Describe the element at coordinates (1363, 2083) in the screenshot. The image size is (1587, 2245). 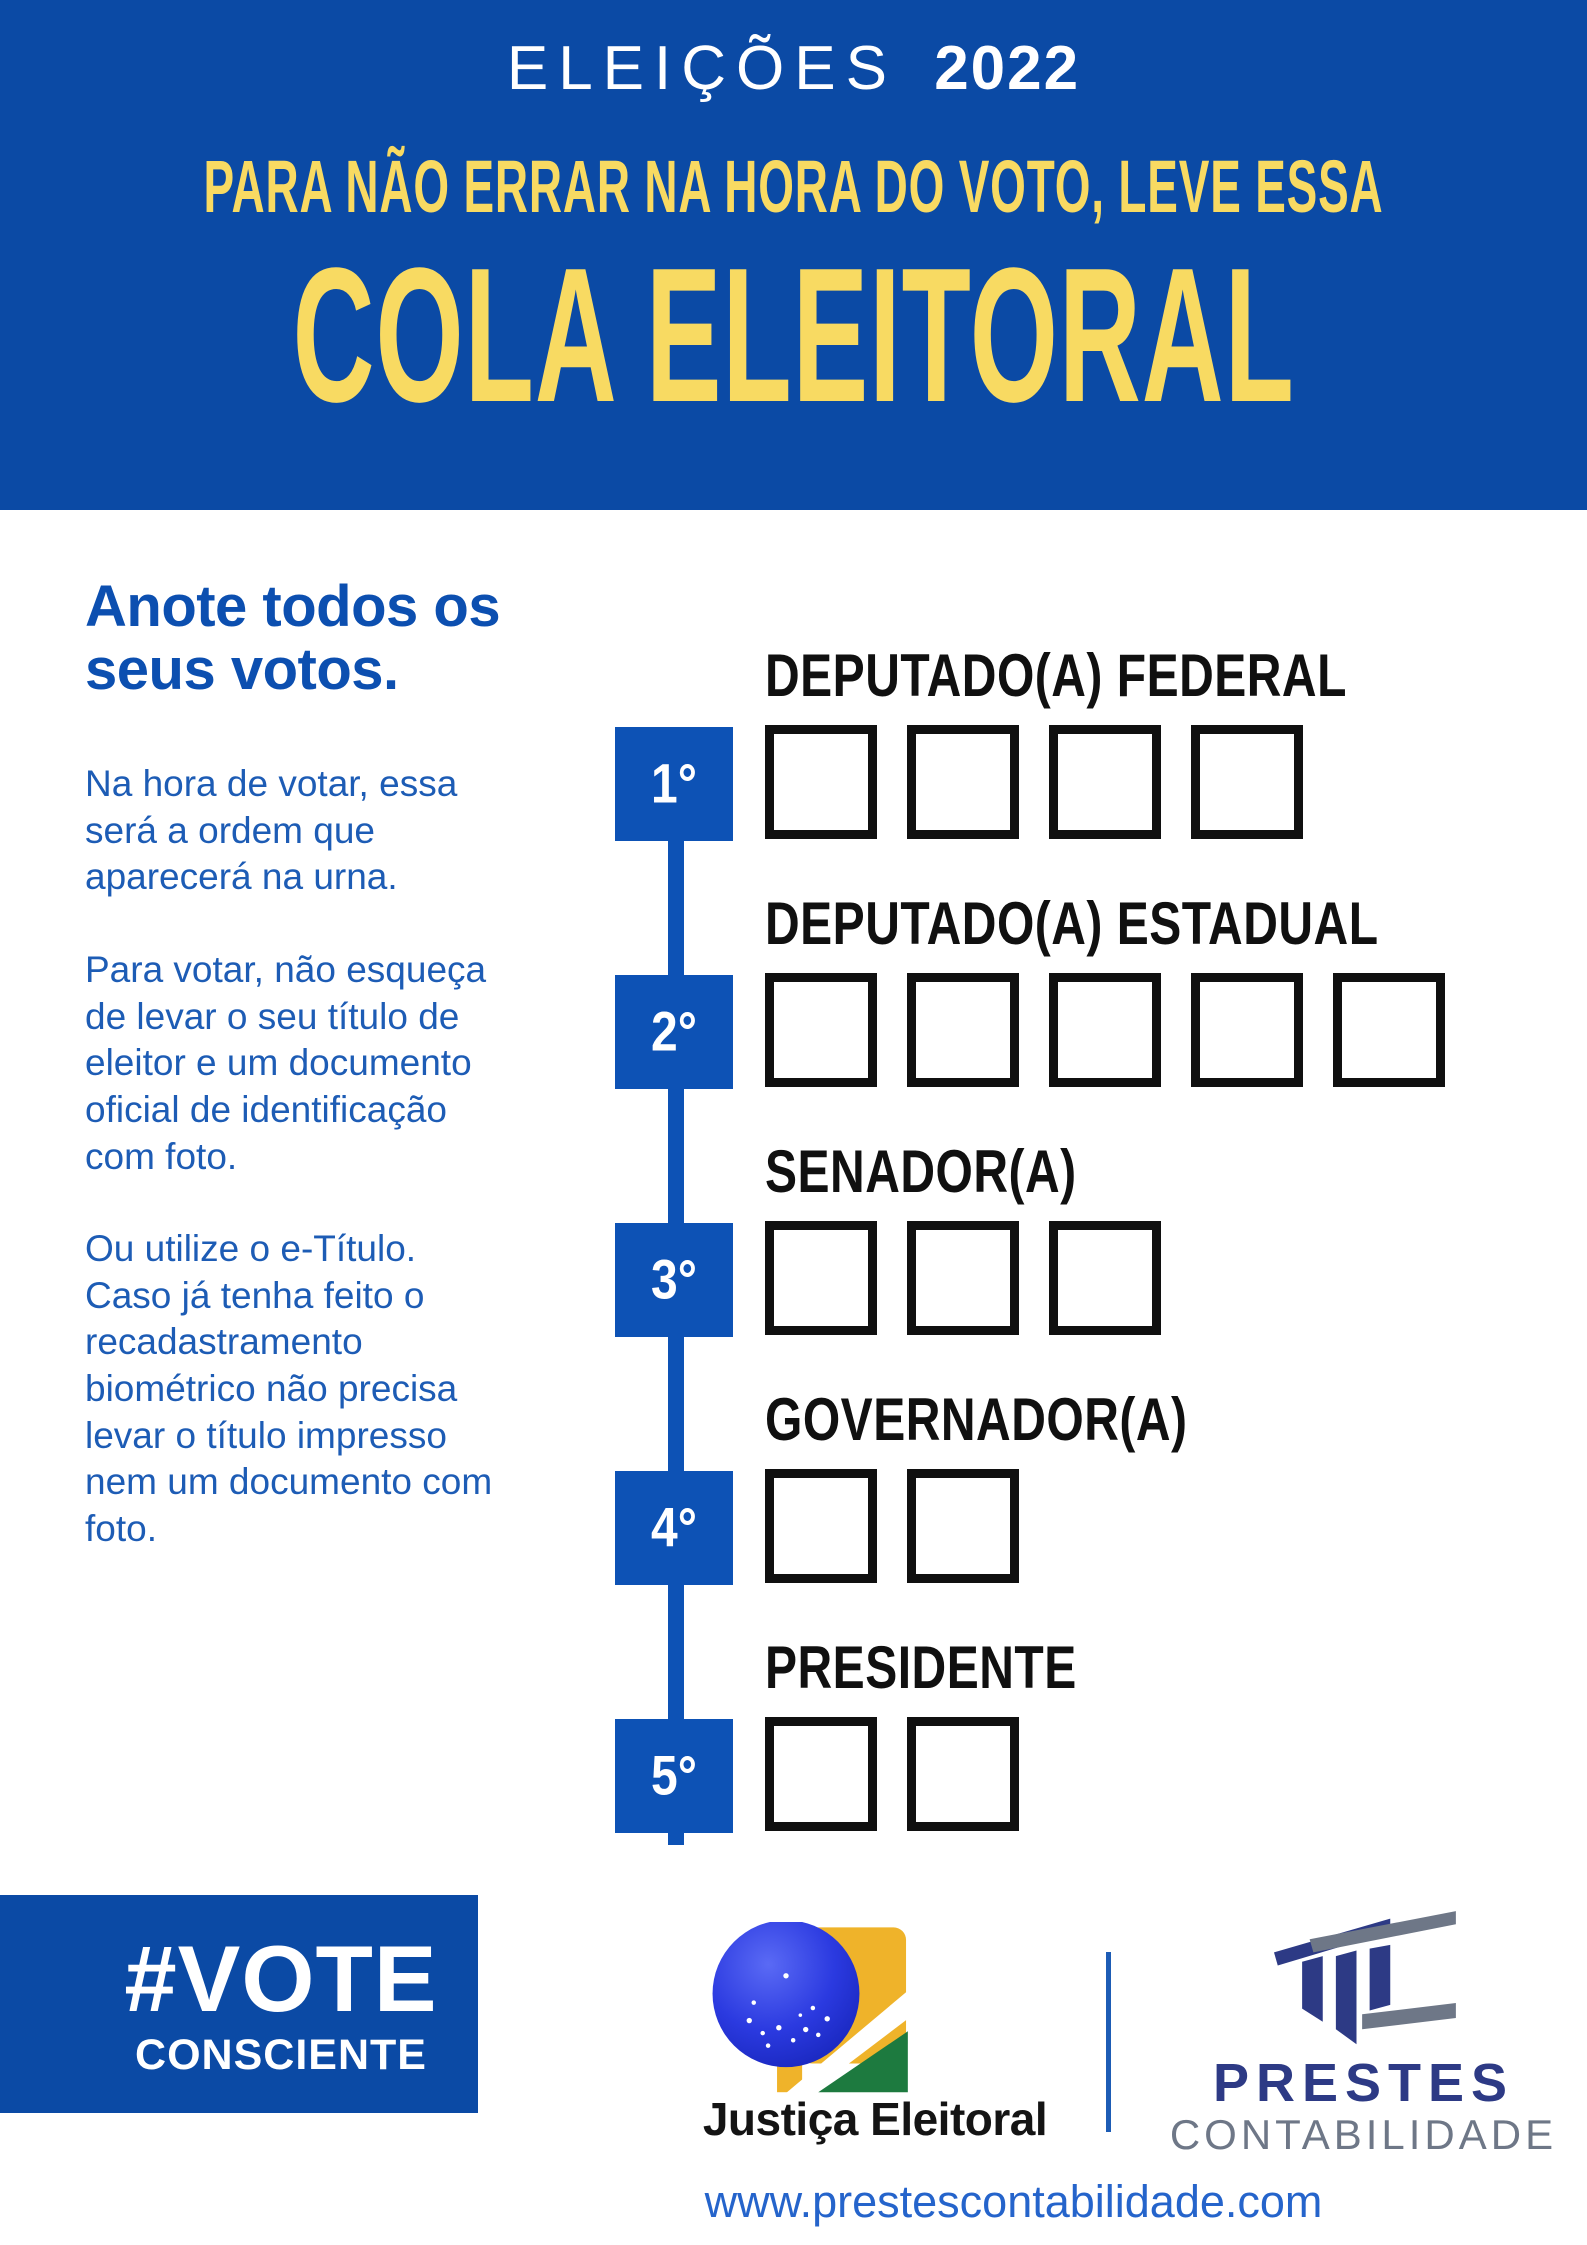
I see `prestes-name: PRESTES` at that location.